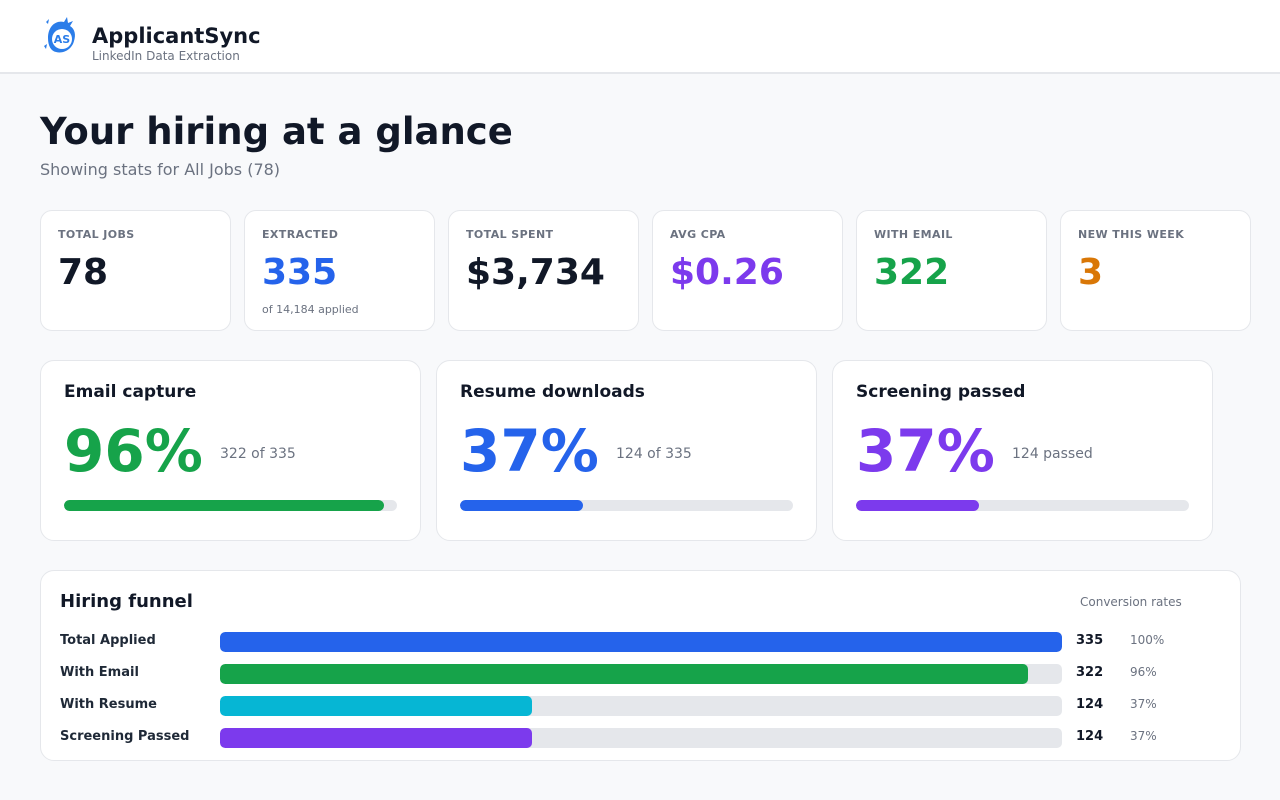 This screenshot has height=800, width=1280. What do you see at coordinates (912, 272) in the screenshot?
I see `stat-value: 322` at bounding box center [912, 272].